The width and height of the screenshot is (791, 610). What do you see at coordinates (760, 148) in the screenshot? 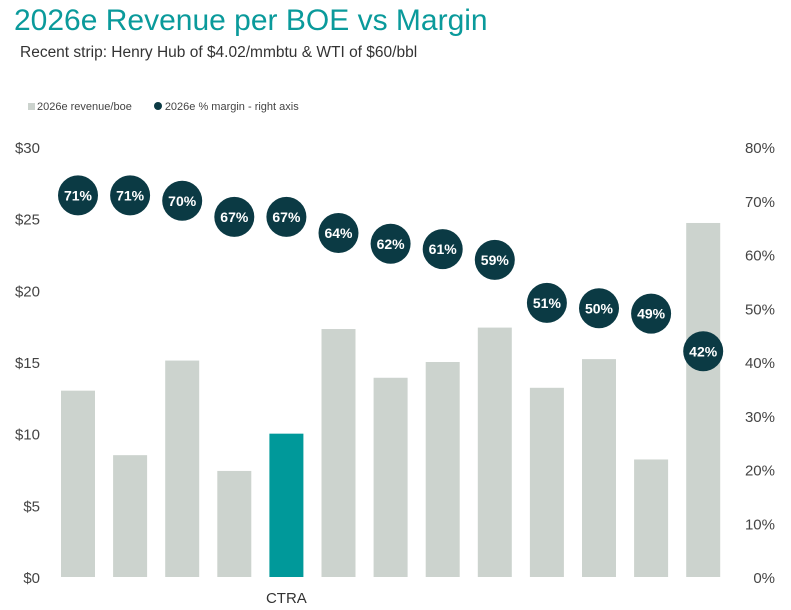
I see `y-right-tick-label: 80%` at bounding box center [760, 148].